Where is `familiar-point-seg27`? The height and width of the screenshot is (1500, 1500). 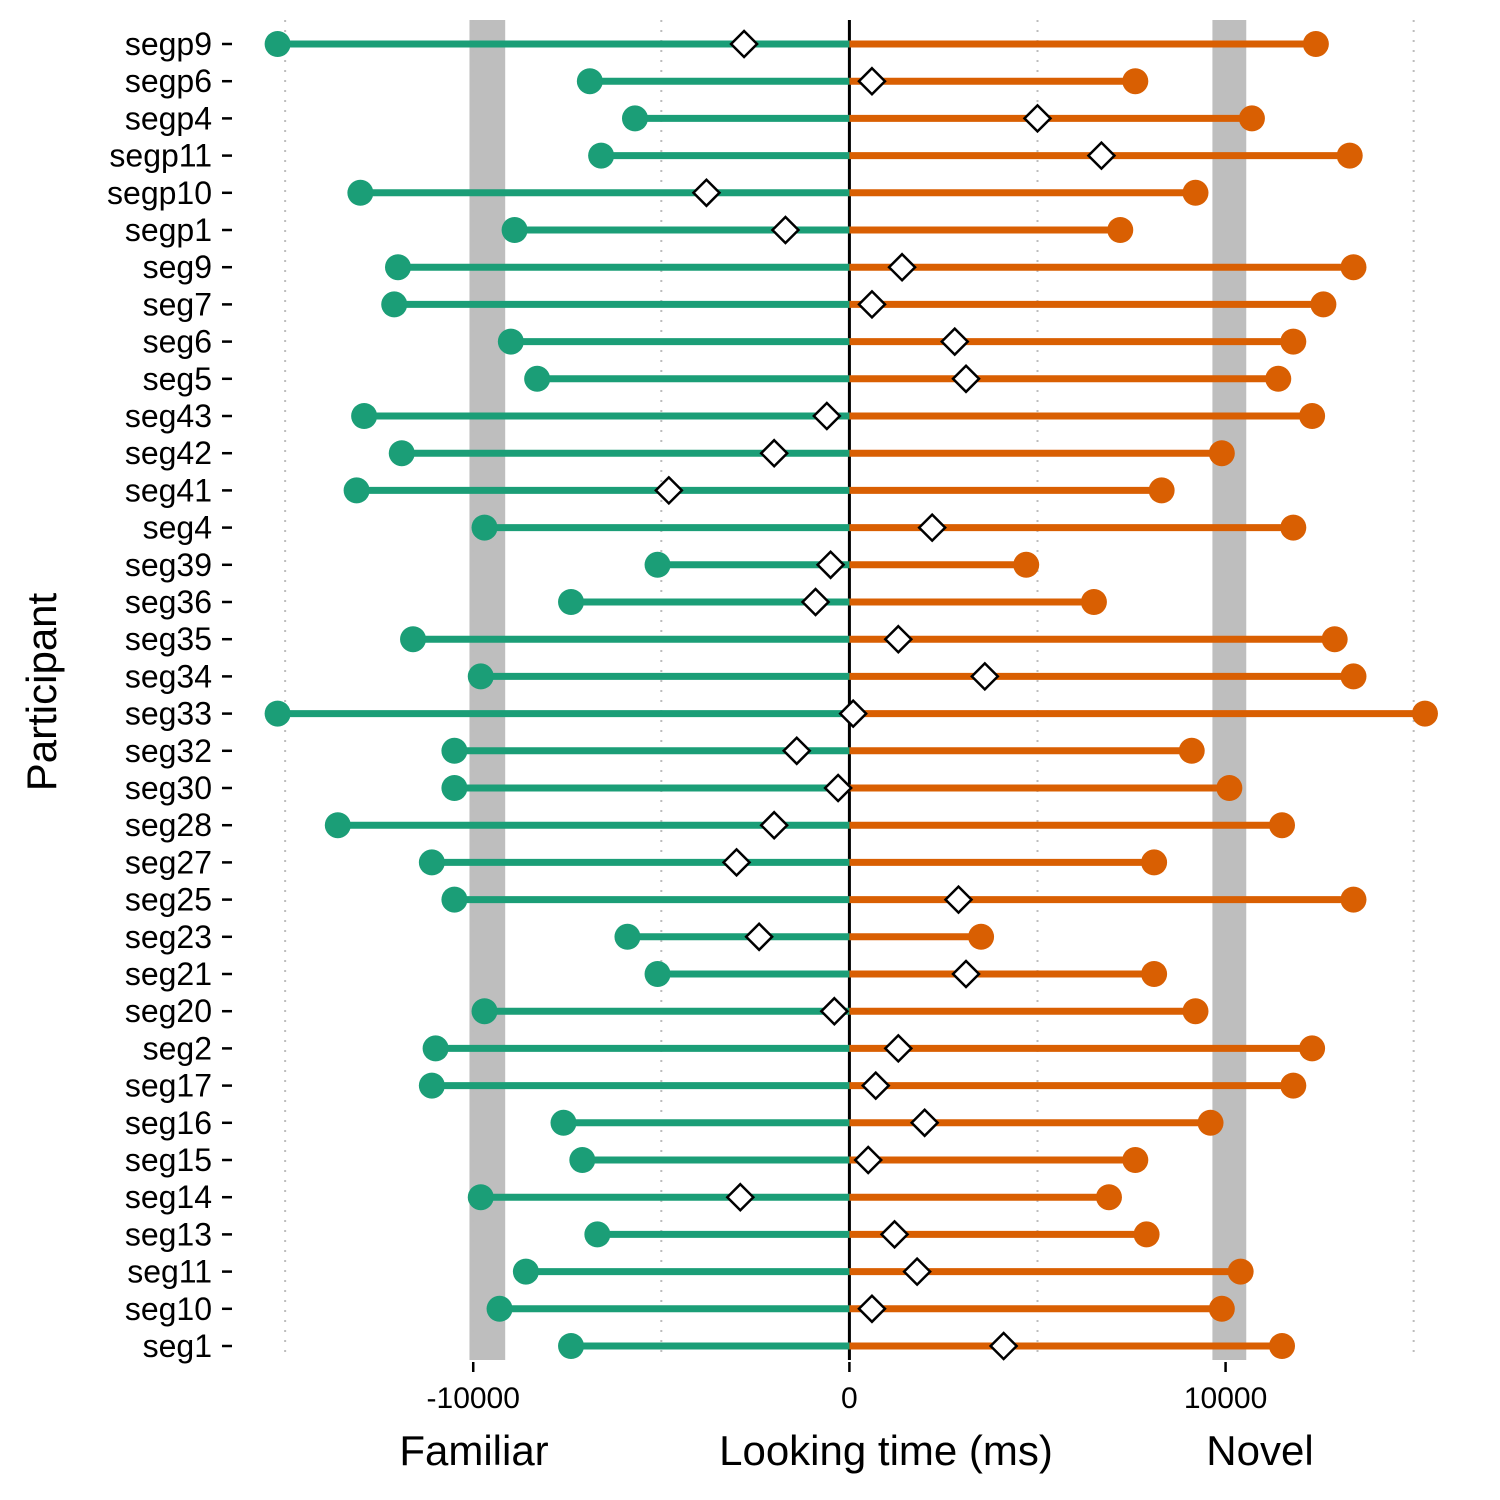
familiar-point-seg27 is located at coordinates (431, 862).